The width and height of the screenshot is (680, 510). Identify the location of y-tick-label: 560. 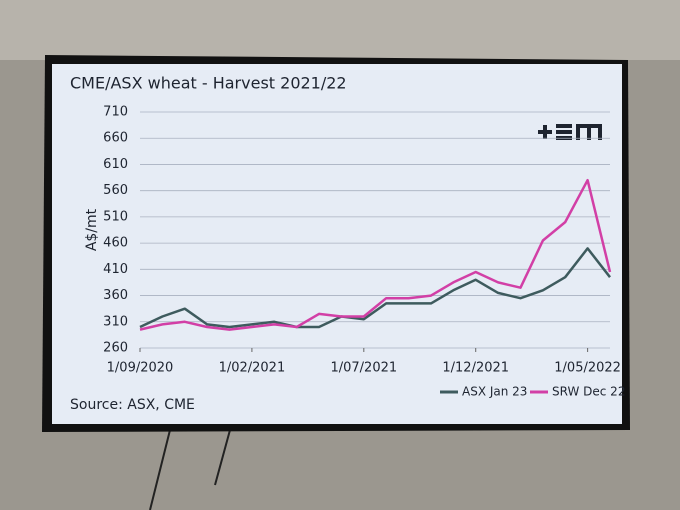
(115, 190).